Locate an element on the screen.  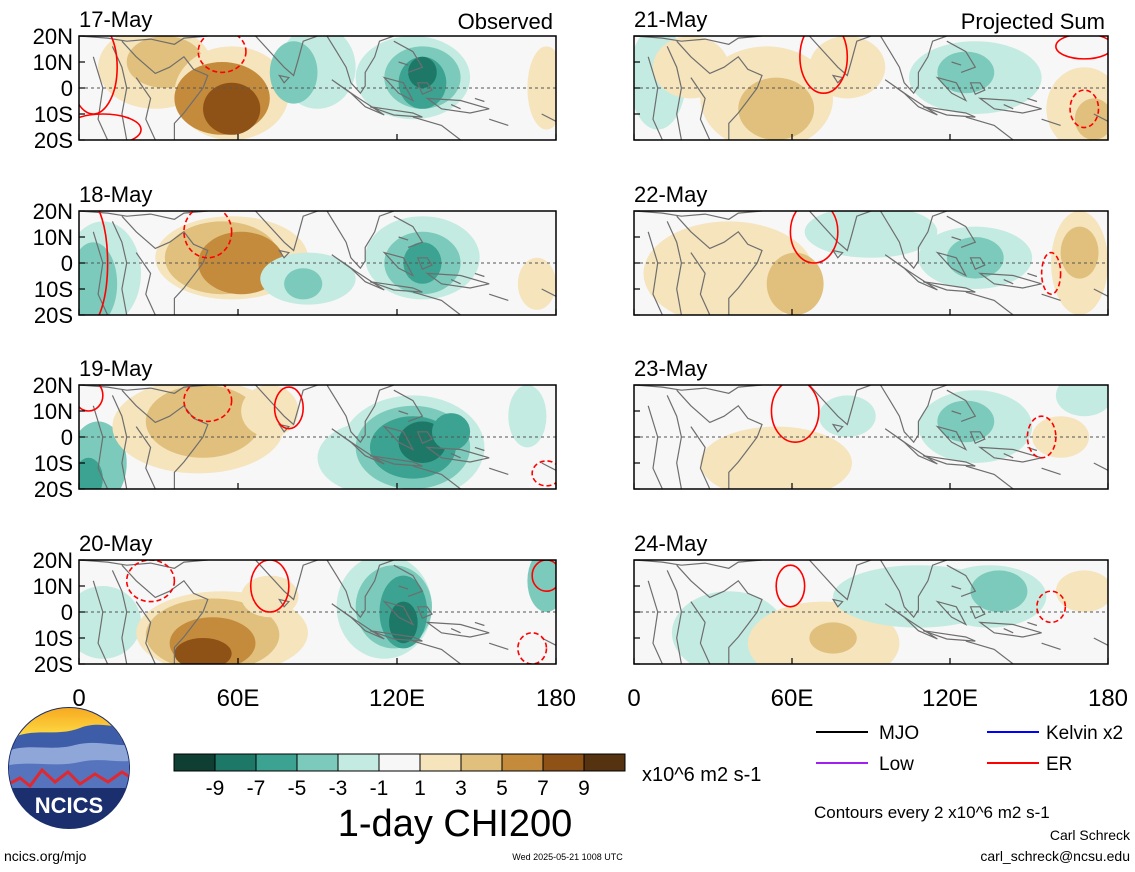
panel-date: 19-May is located at coordinates (115, 368).